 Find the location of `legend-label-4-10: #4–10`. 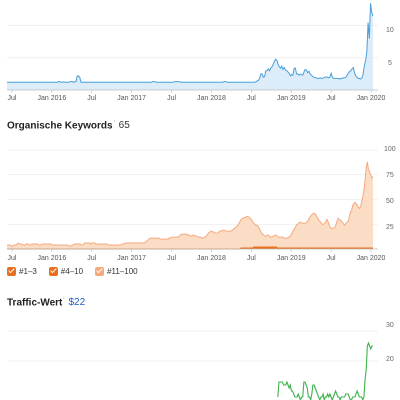

legend-label-4-10: #4–10 is located at coordinates (72, 271).